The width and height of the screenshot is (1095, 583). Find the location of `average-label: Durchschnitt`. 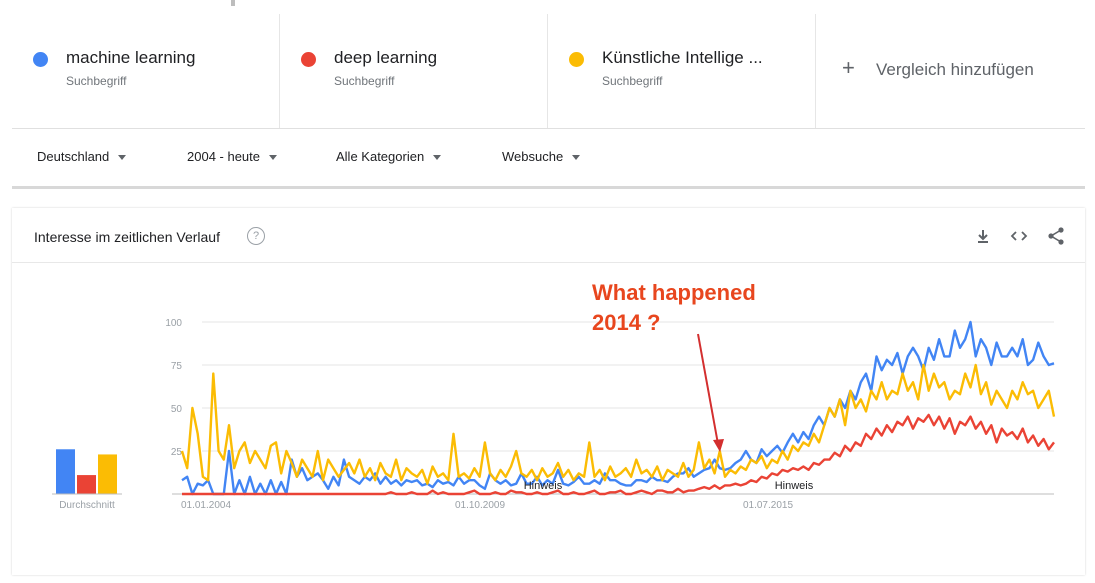

average-label: Durchschnitt is located at coordinates (87, 505).